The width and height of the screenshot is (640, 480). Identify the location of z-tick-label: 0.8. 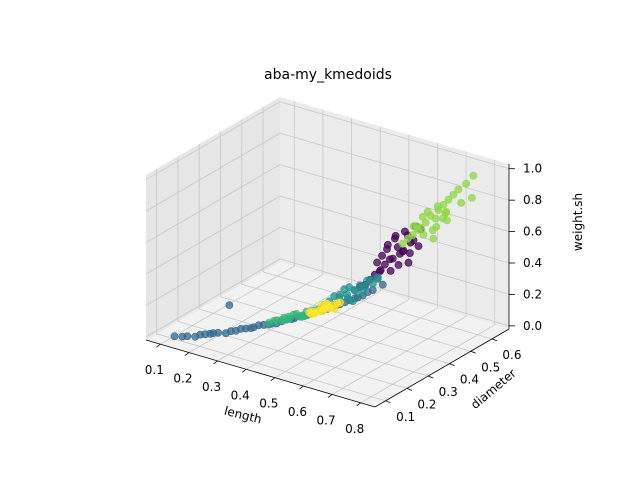
(532, 200).